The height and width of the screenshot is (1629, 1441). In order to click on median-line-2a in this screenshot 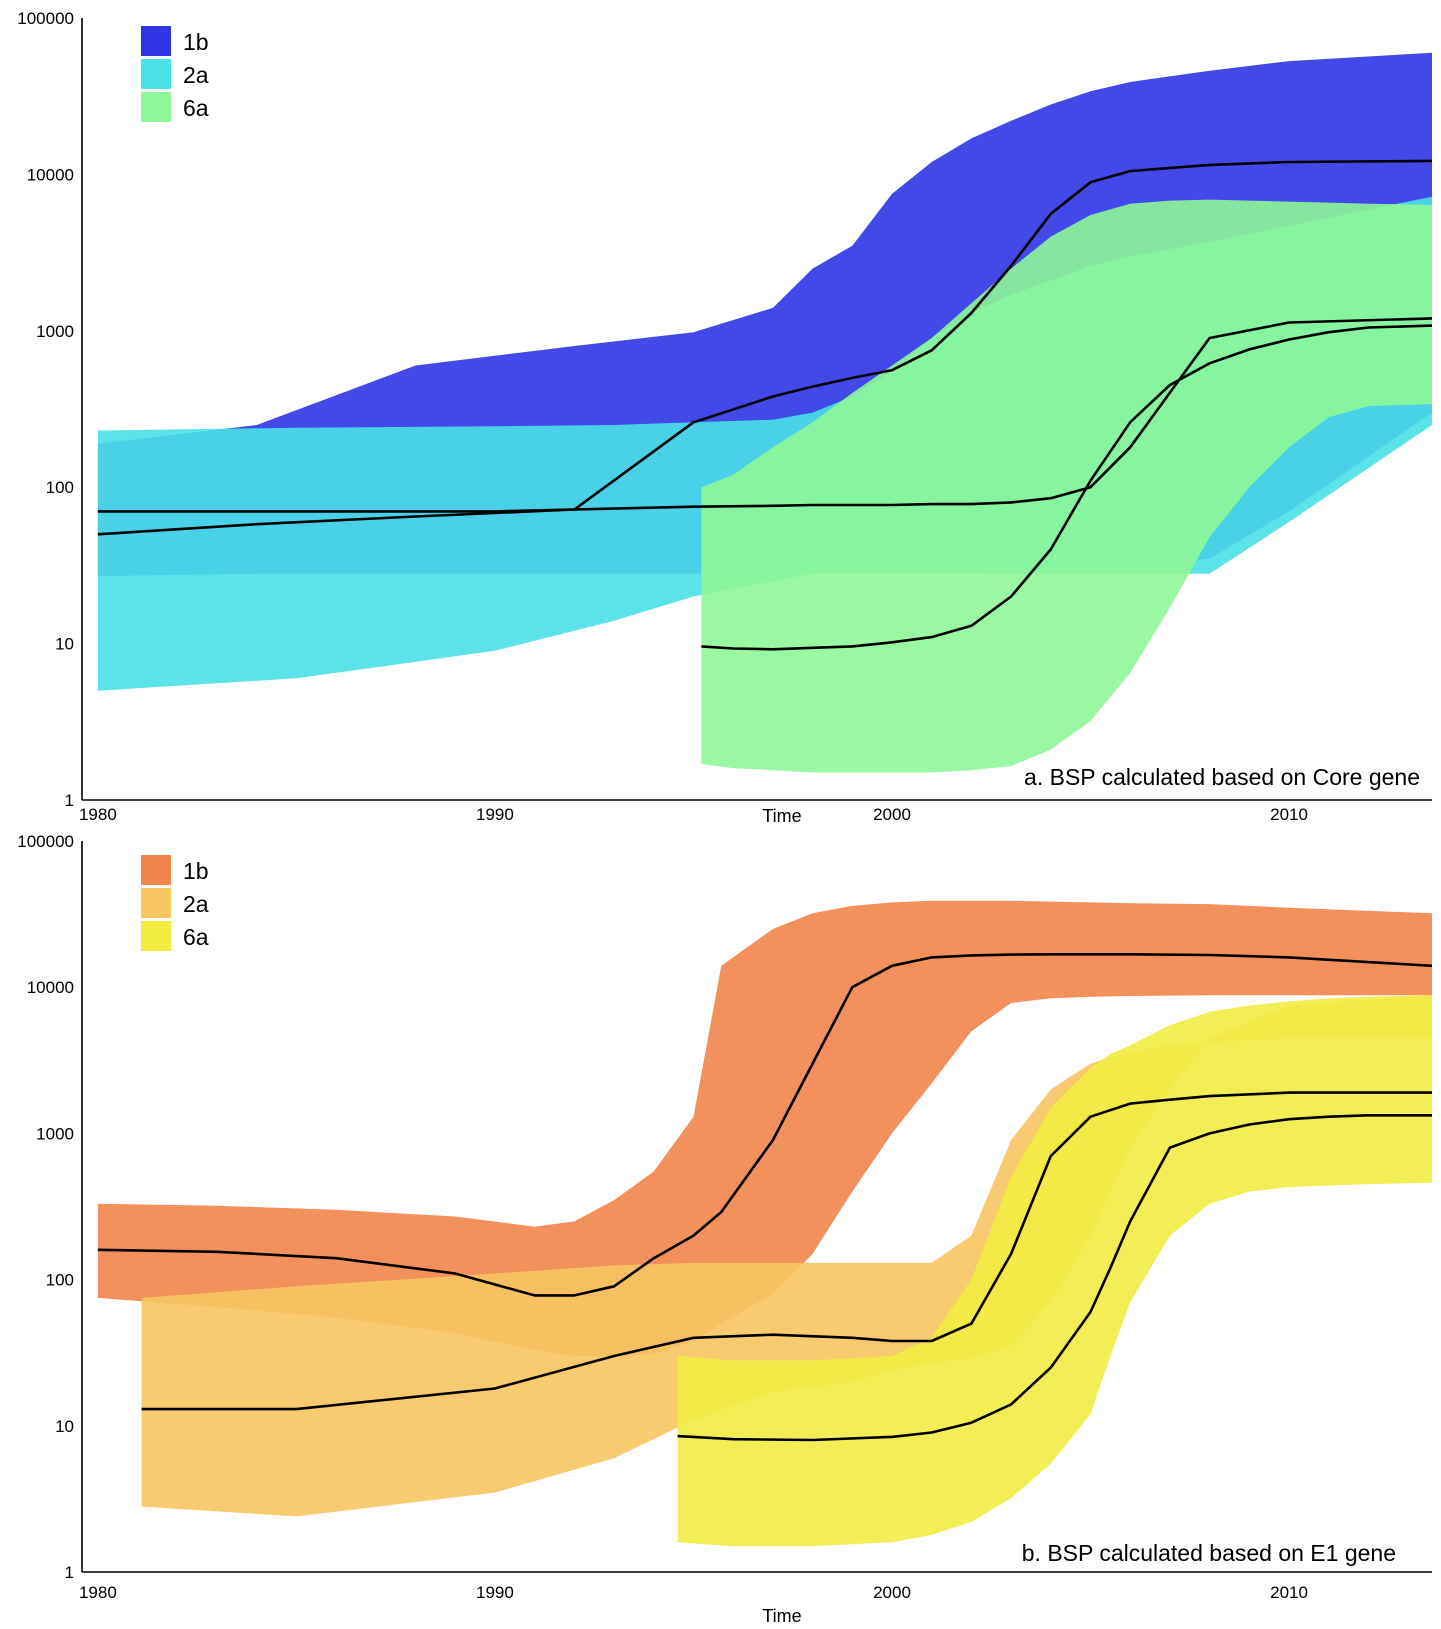, I will do `click(765, 415)`.